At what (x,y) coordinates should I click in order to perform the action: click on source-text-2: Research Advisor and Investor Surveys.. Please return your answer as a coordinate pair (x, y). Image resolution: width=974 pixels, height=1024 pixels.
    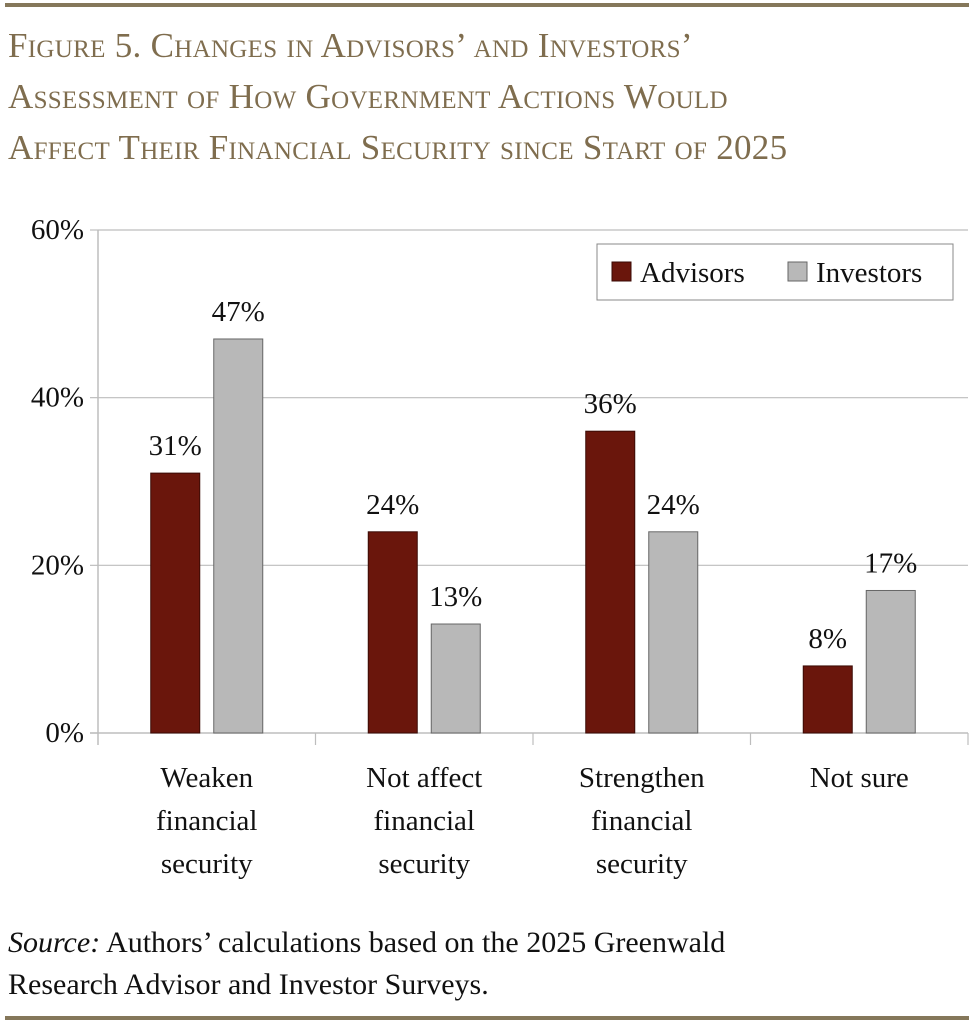
    Looking at the image, I should click on (248, 984).